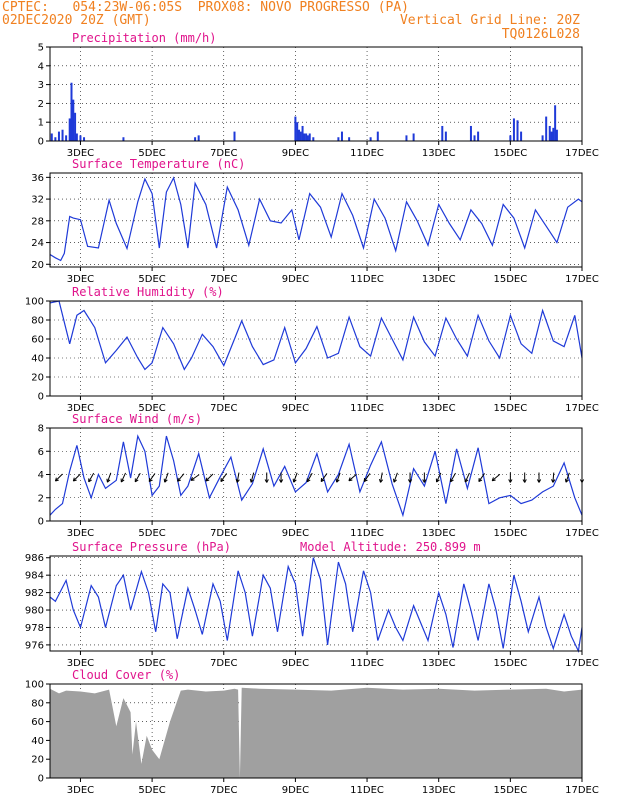 The width and height of the screenshot is (618, 800). Describe the element at coordinates (390, 547) in the screenshot. I see `panel-annotation: Model Altitude: 250.899 m` at that location.